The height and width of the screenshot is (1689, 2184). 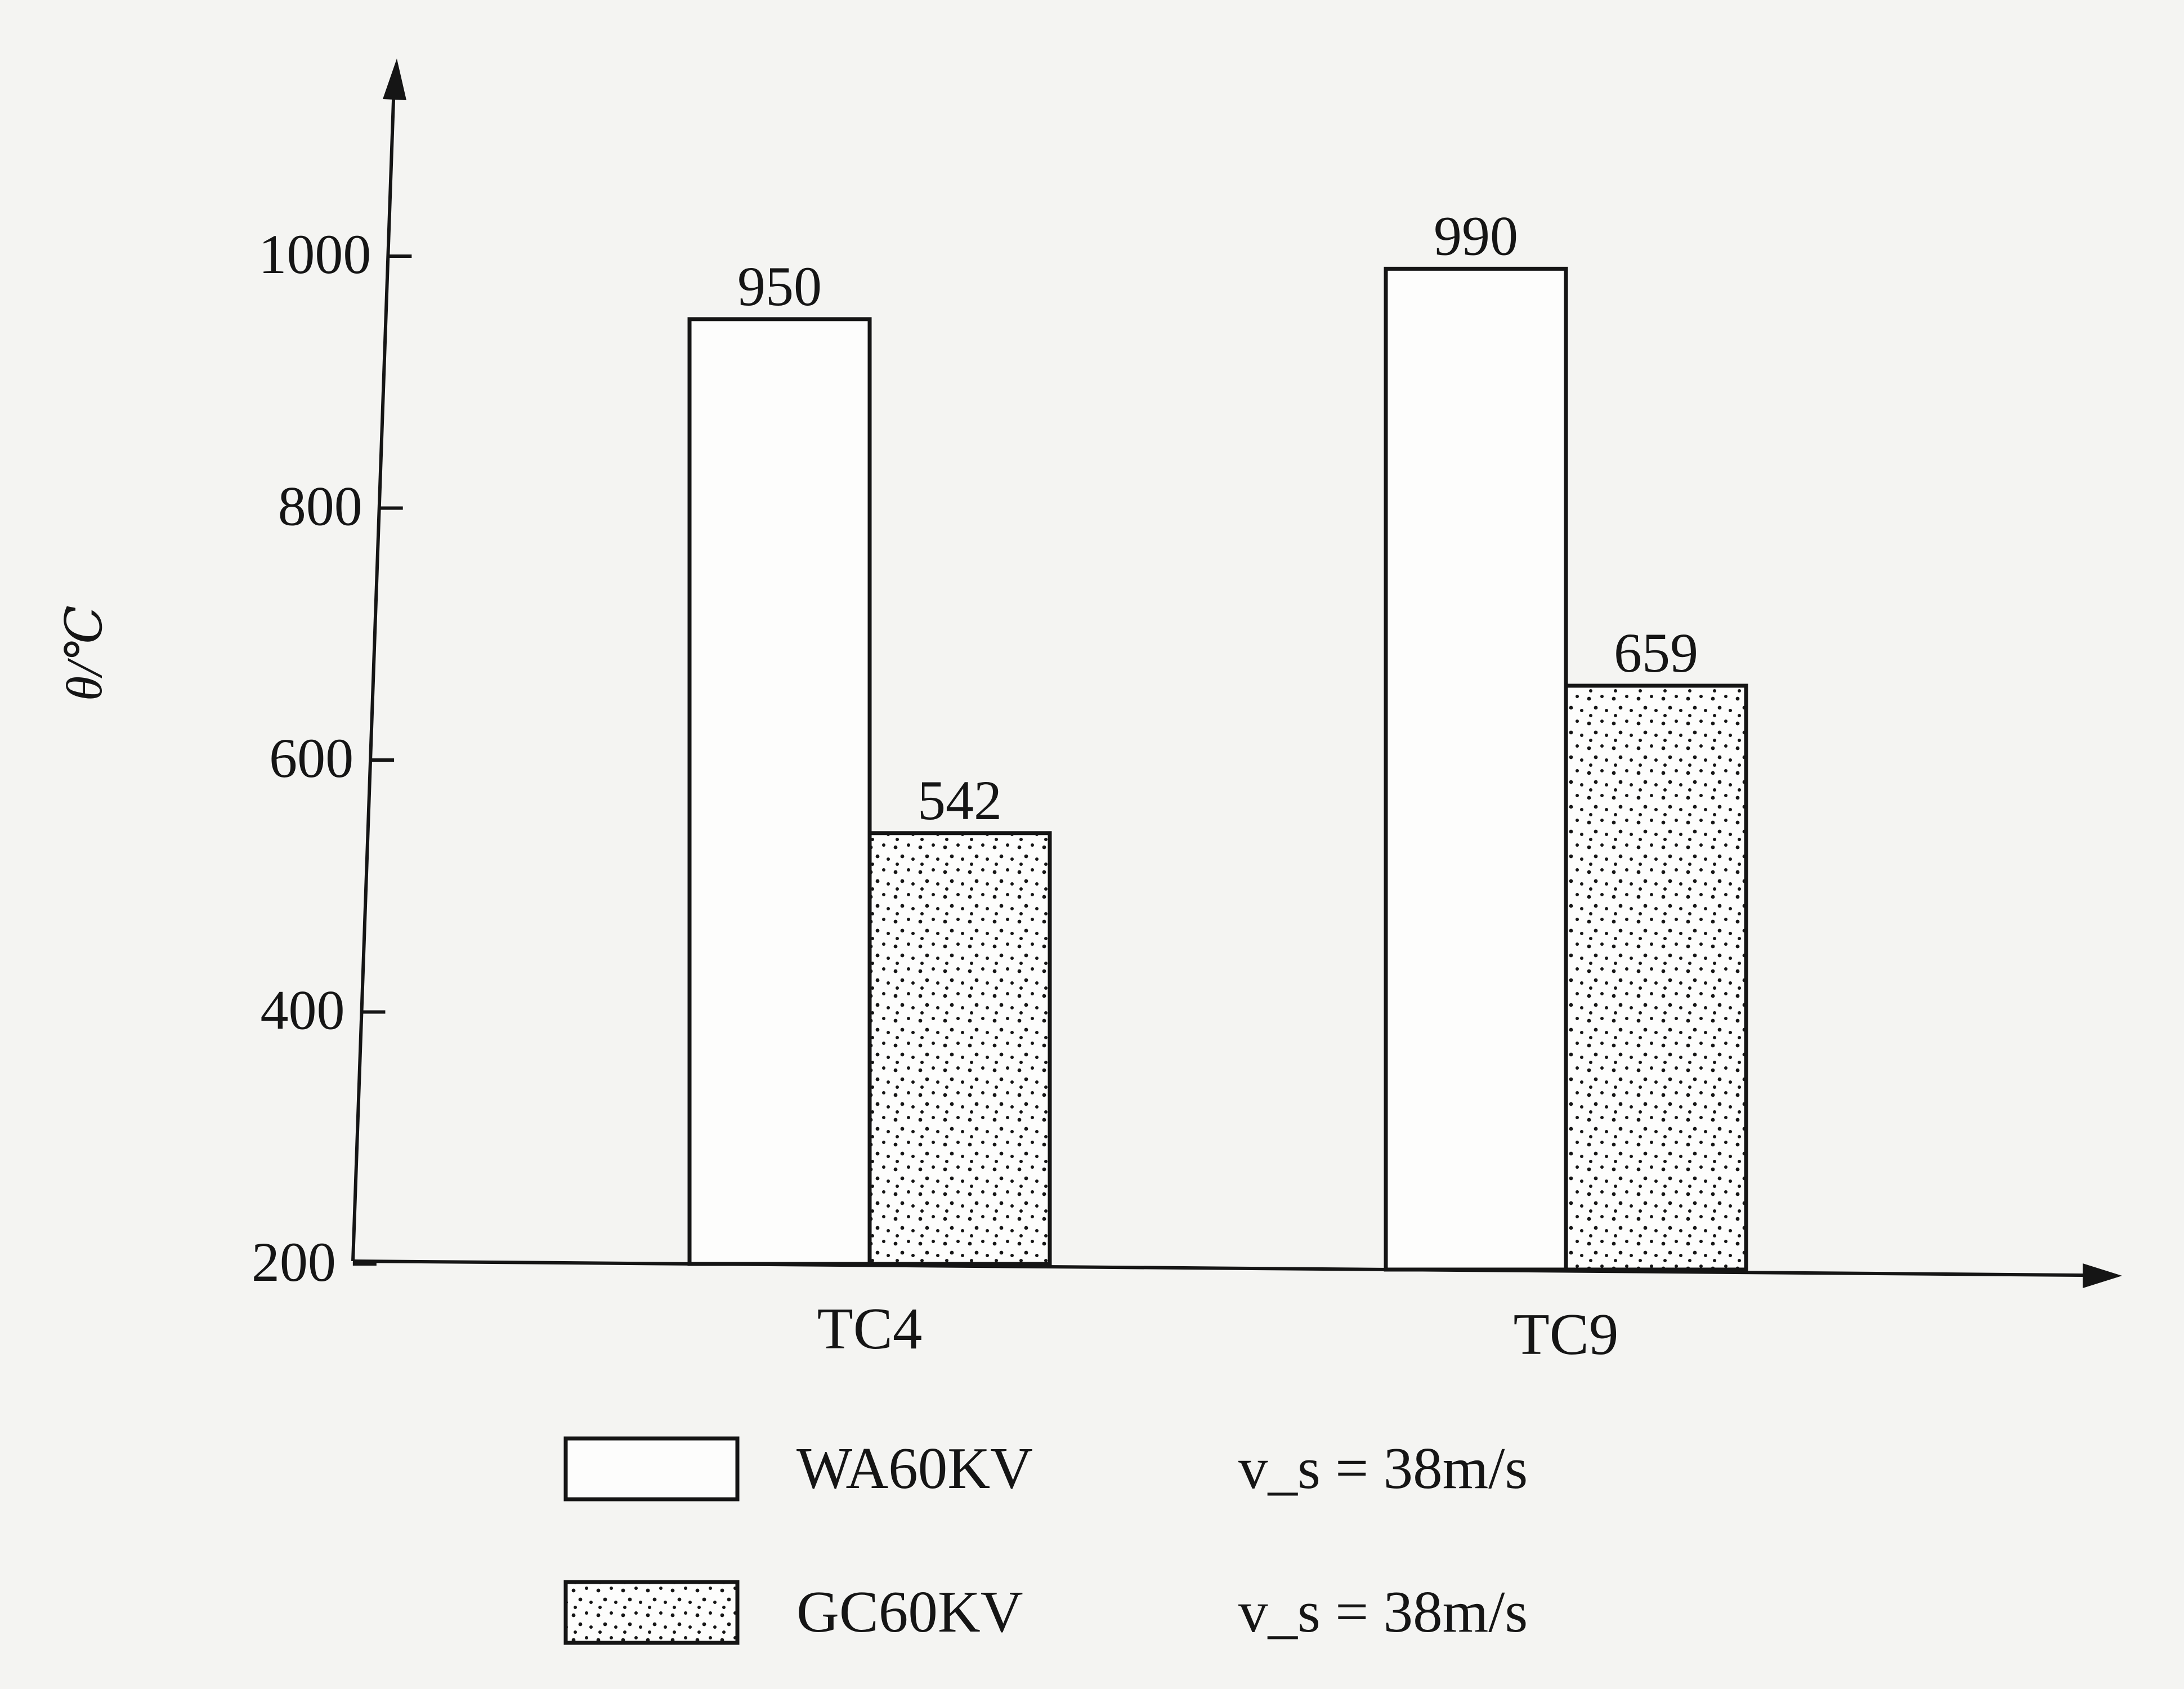 What do you see at coordinates (1656, 653) in the screenshot?
I see `value-label: 659` at bounding box center [1656, 653].